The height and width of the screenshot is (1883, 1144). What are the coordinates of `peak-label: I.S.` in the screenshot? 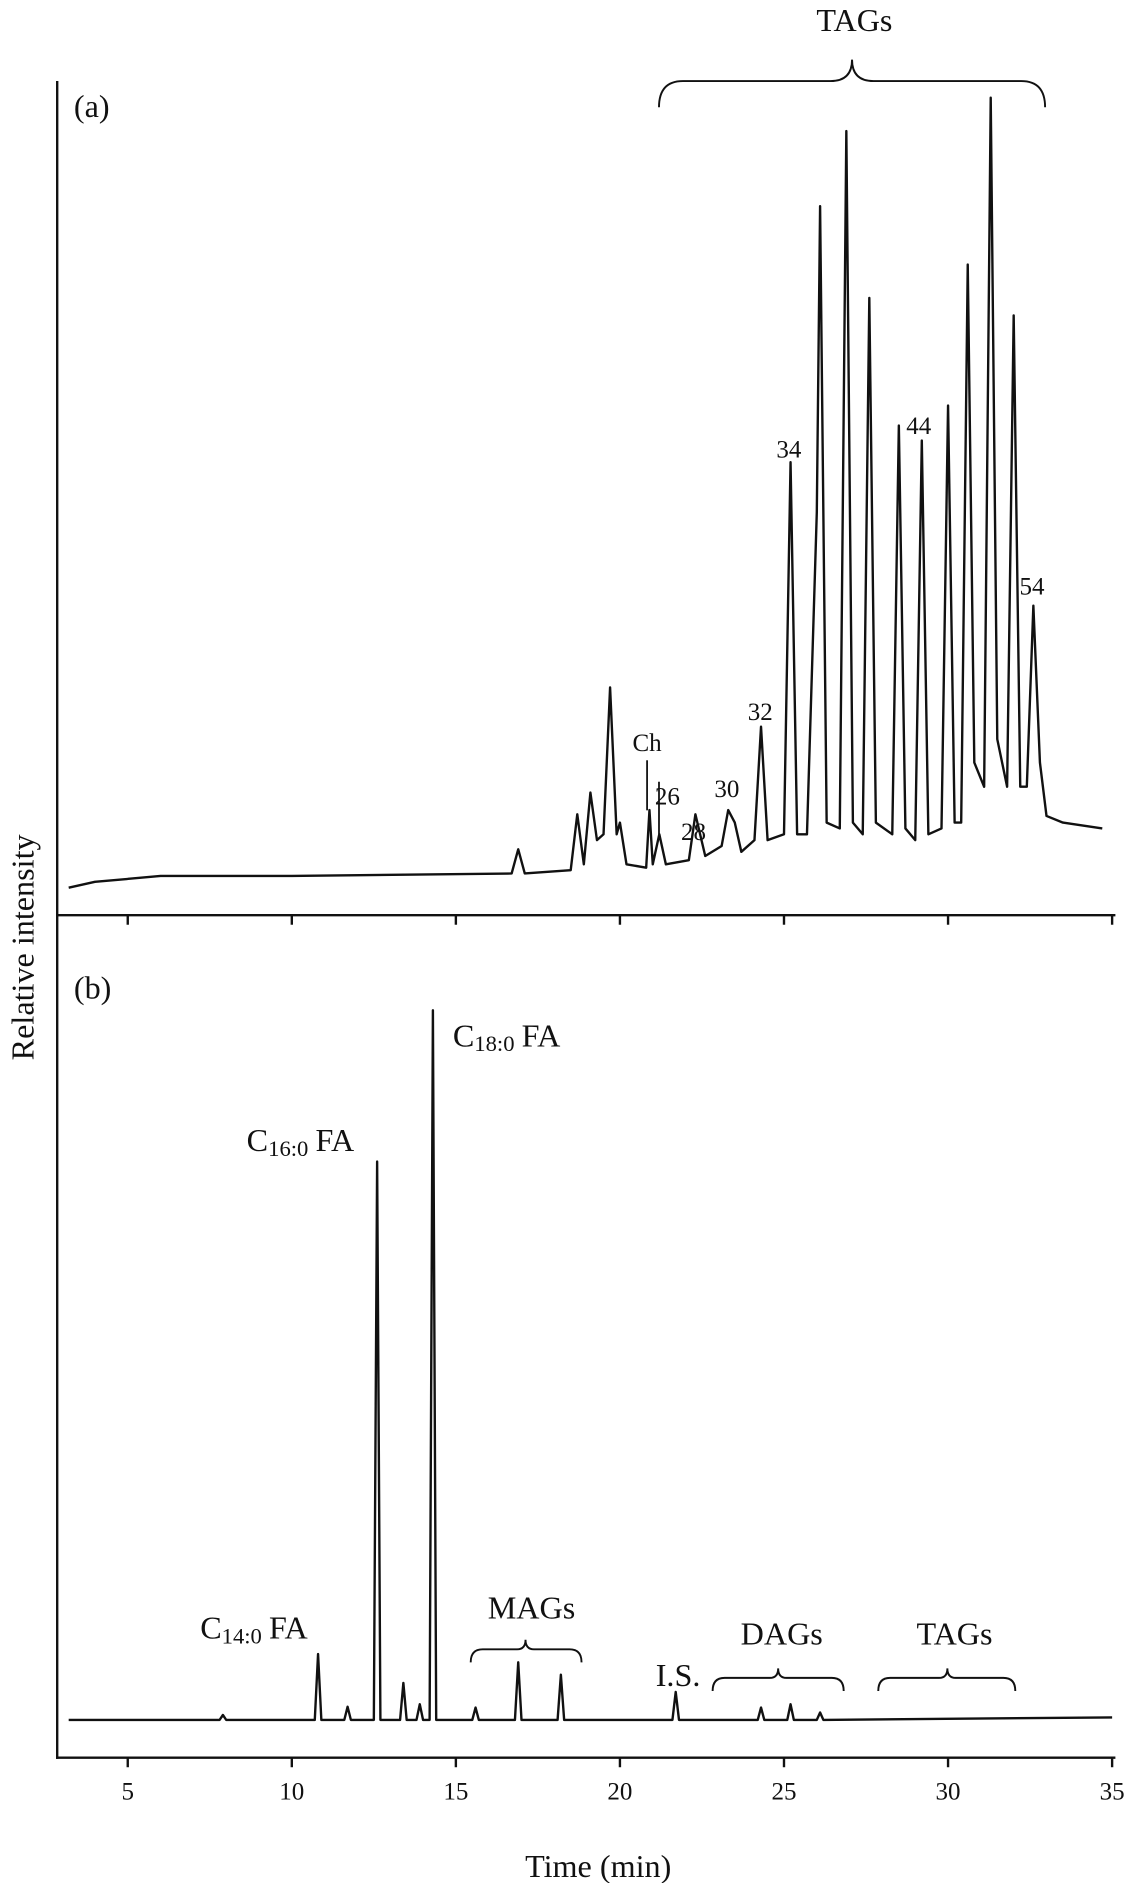 It's located at (678, 1675).